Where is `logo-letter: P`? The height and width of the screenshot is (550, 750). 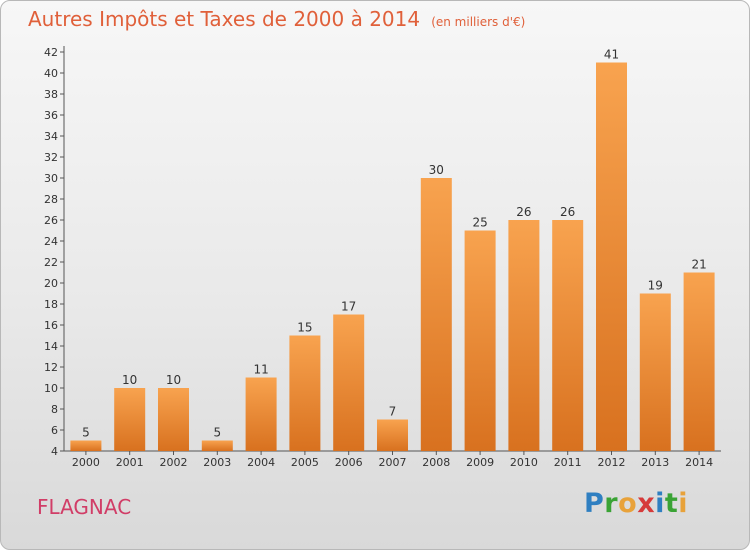 logo-letter: P is located at coordinates (594, 503).